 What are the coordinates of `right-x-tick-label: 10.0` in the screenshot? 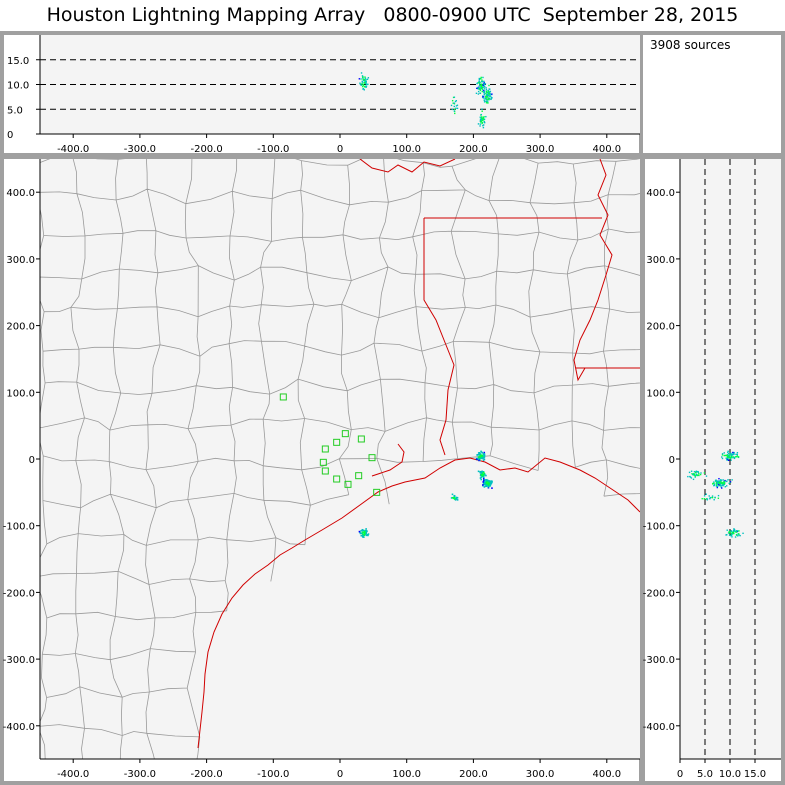 It's located at (730, 774).